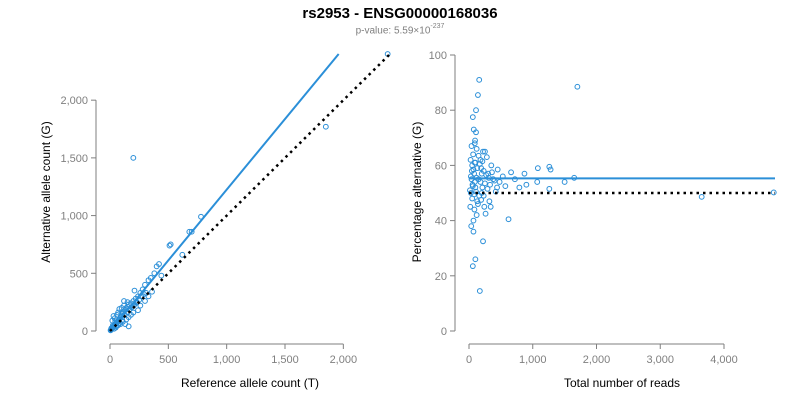 The height and width of the screenshot is (400, 800). What do you see at coordinates (74, 101) in the screenshot?
I see `left-y-tick-label: 2,000` at bounding box center [74, 101].